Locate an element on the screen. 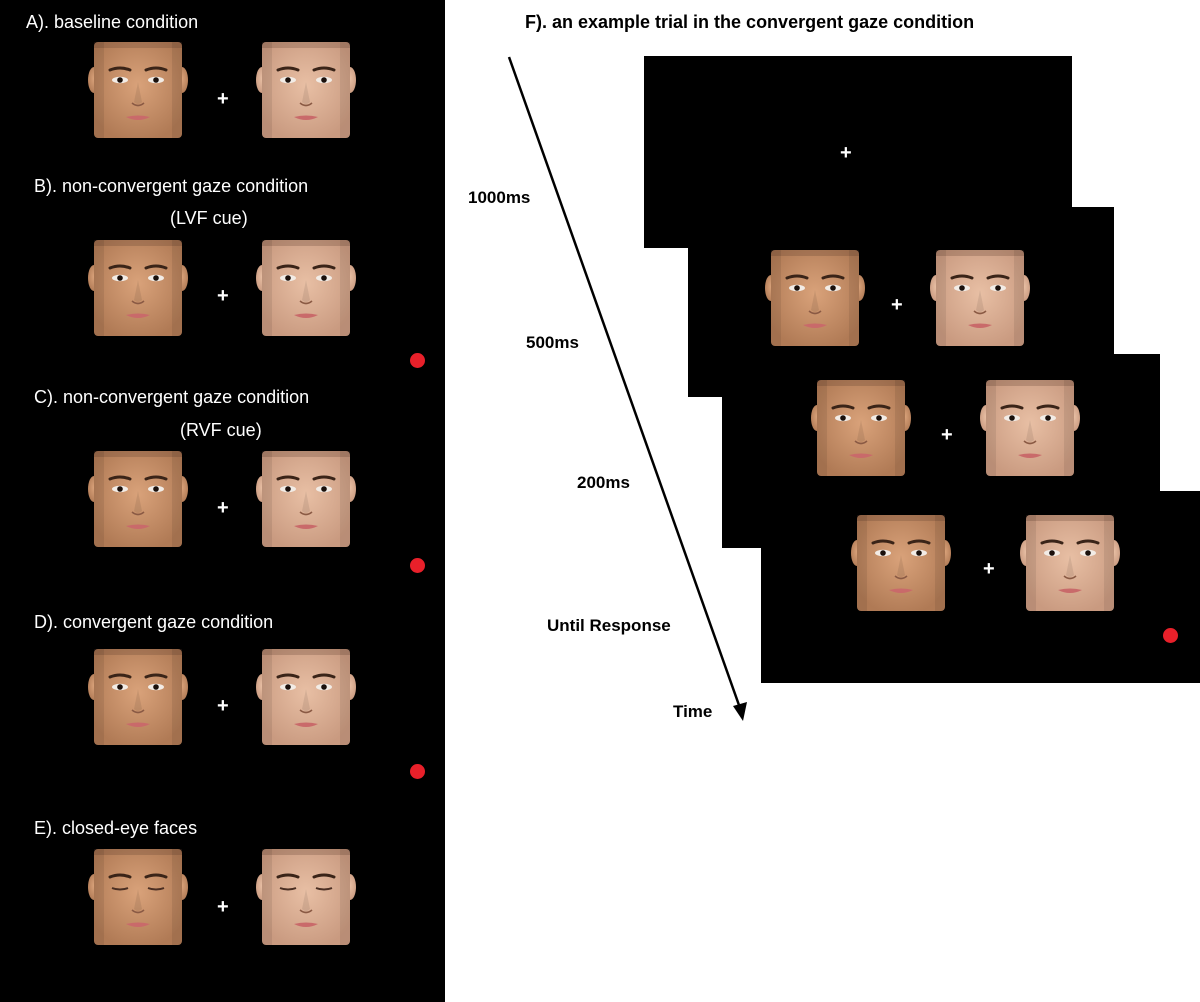  condition-b-sublabel: (LVF cue) is located at coordinates (209, 218).